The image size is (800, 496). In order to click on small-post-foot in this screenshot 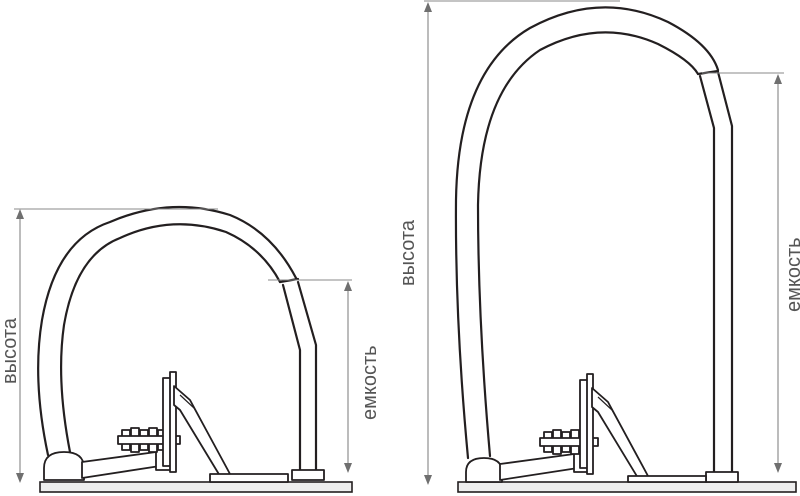, I will do `click(308, 475)`.